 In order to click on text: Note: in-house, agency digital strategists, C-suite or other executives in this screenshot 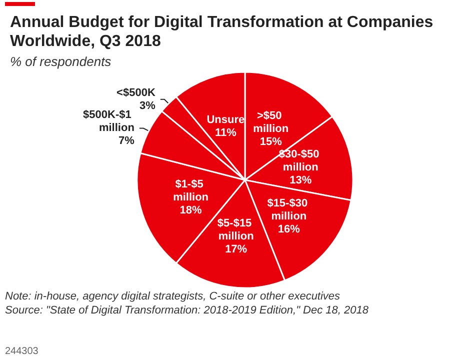, I will do `click(173, 296)`.